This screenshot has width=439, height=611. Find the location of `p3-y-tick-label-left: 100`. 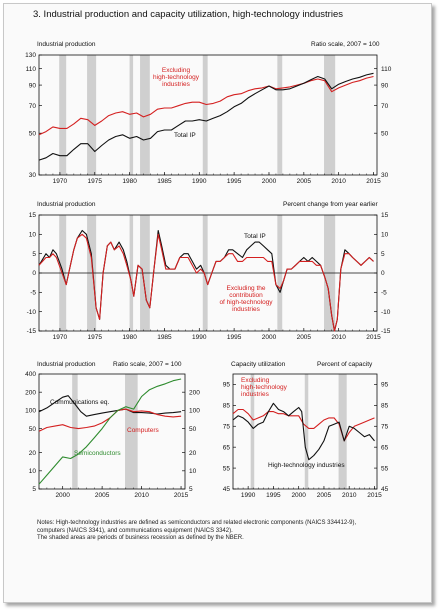

p3-y-tick-label-left: 100 is located at coordinates (30, 411).